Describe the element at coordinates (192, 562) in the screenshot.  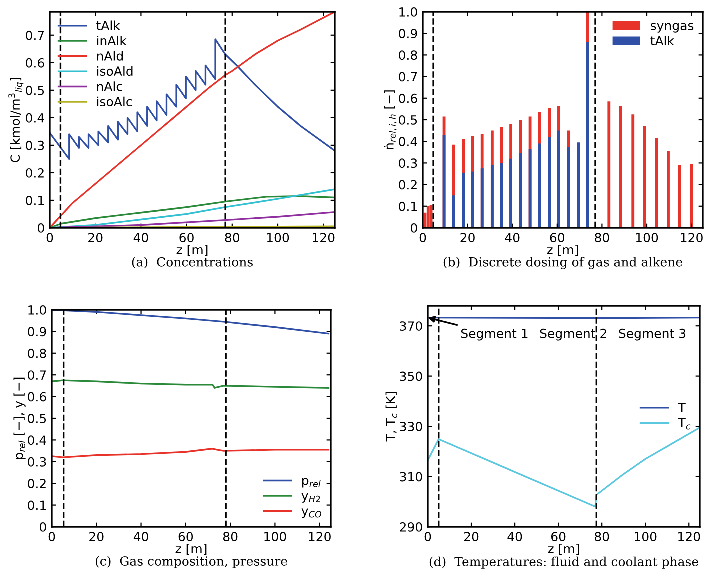
I see `text: (c) Gas composition, pressure` at that location.